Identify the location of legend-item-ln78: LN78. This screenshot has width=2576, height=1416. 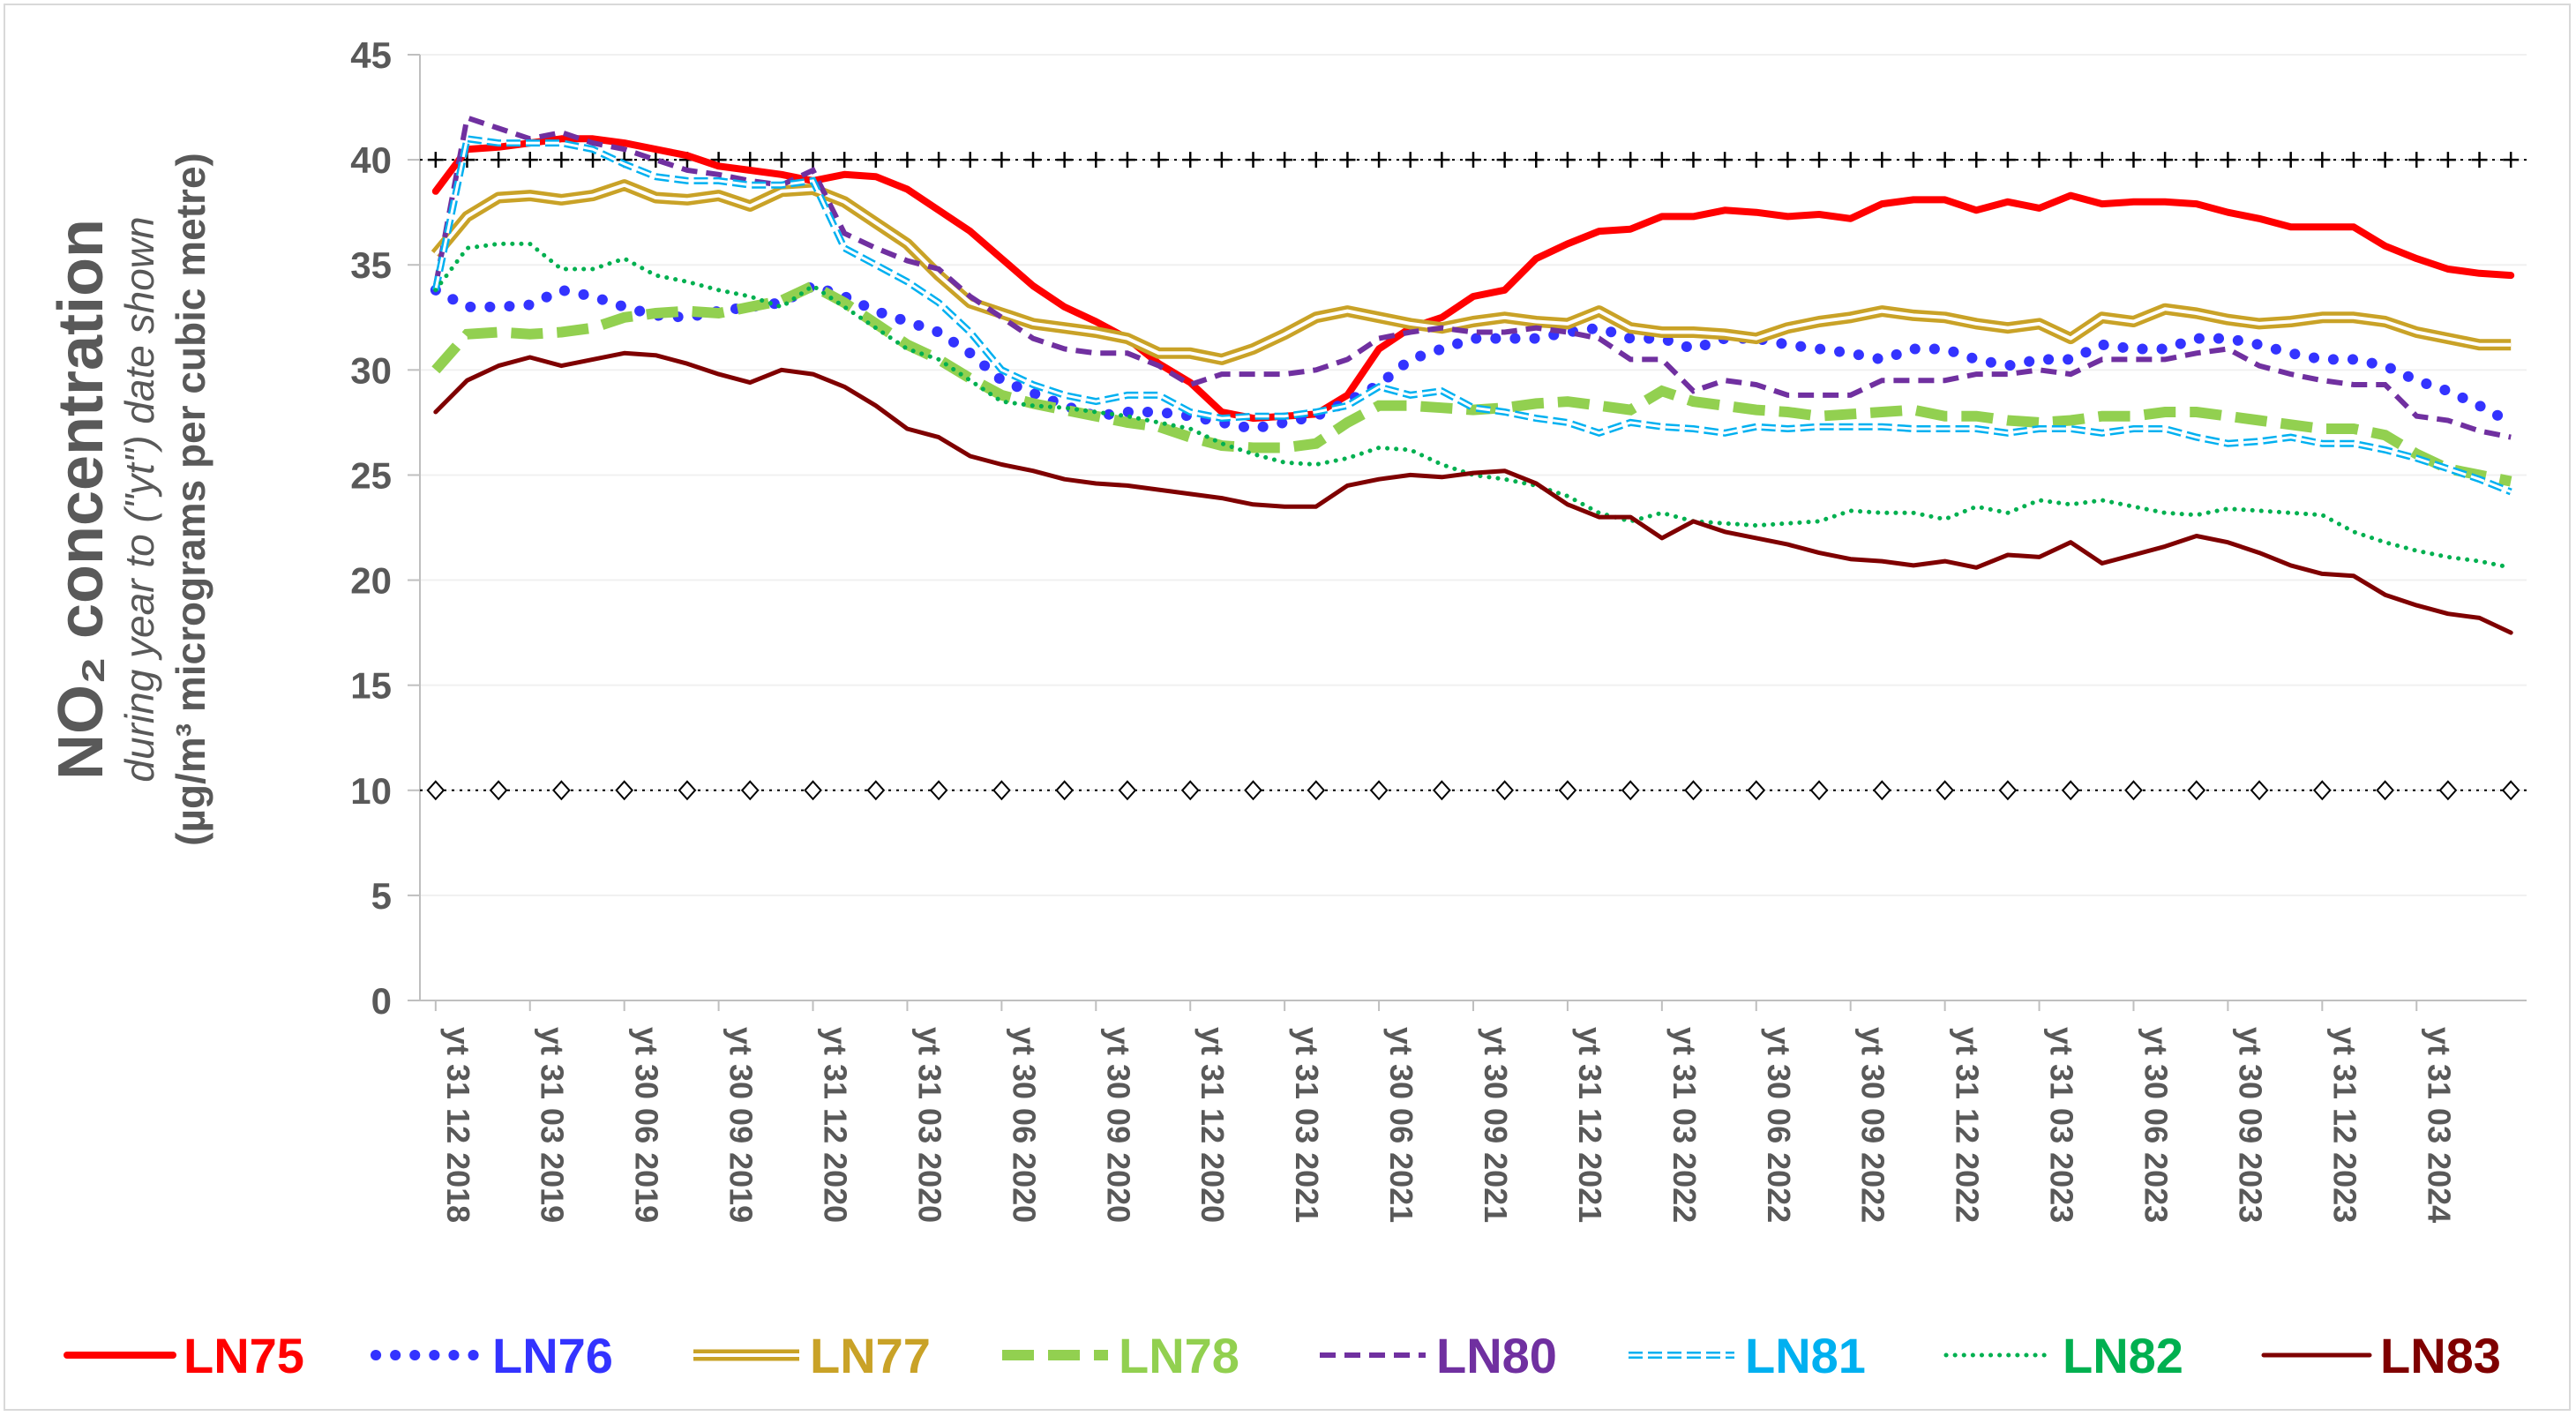
(1121, 1355).